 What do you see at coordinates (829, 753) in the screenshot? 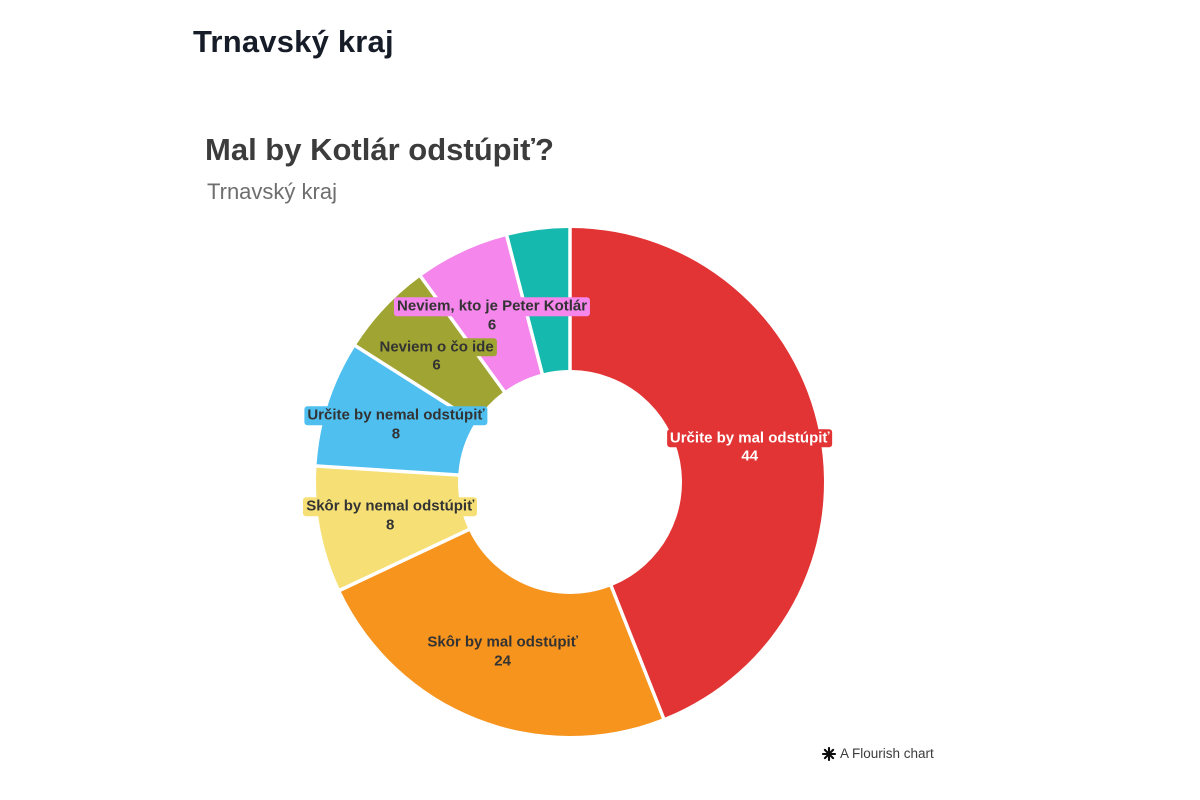
I see `flourish-logo-icon` at bounding box center [829, 753].